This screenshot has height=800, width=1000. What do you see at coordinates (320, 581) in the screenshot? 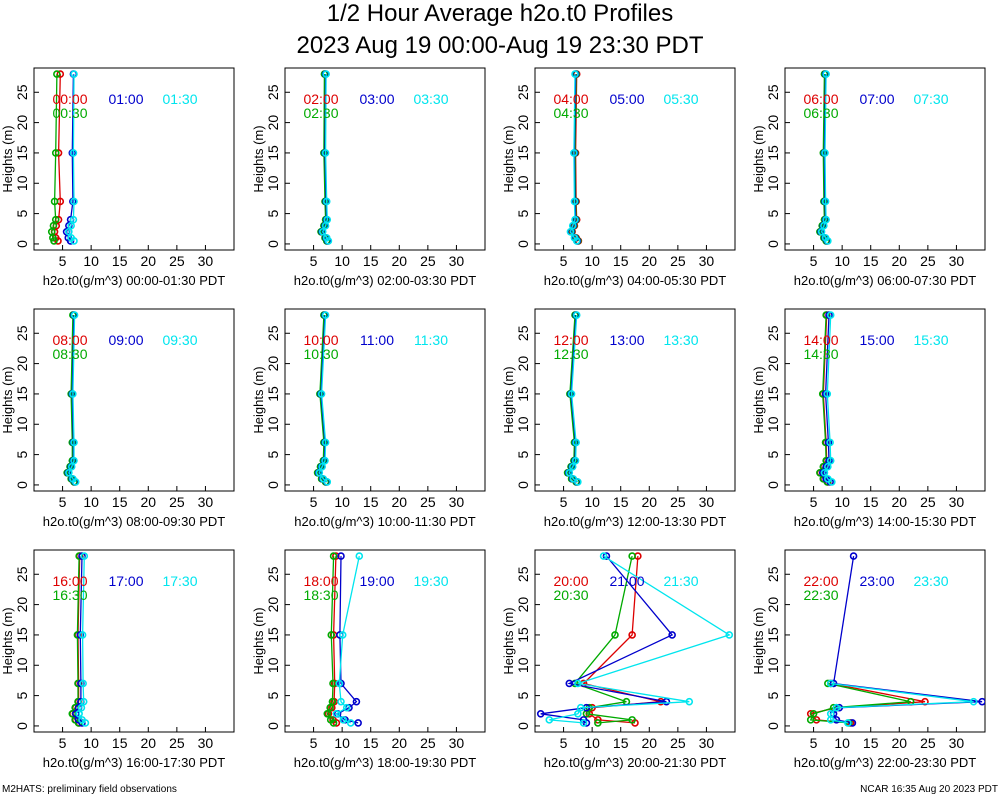
I see `legend-entry: 18:00` at bounding box center [320, 581].